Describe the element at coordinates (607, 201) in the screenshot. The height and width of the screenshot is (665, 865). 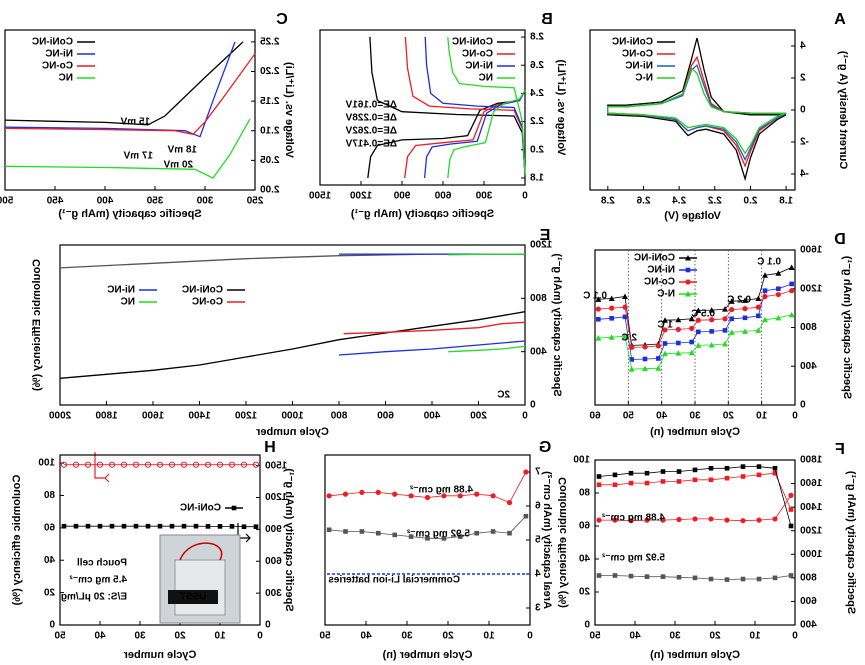
I see `x-tick-label: 2.8` at that location.